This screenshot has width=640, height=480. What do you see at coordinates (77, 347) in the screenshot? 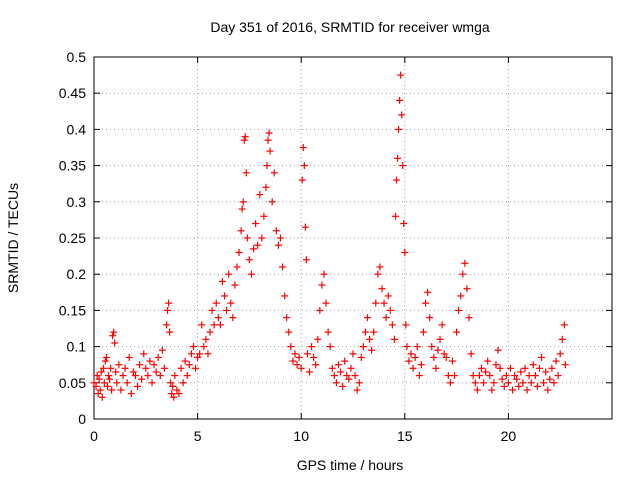
I see `y-tick-label: 0.1` at bounding box center [77, 347].